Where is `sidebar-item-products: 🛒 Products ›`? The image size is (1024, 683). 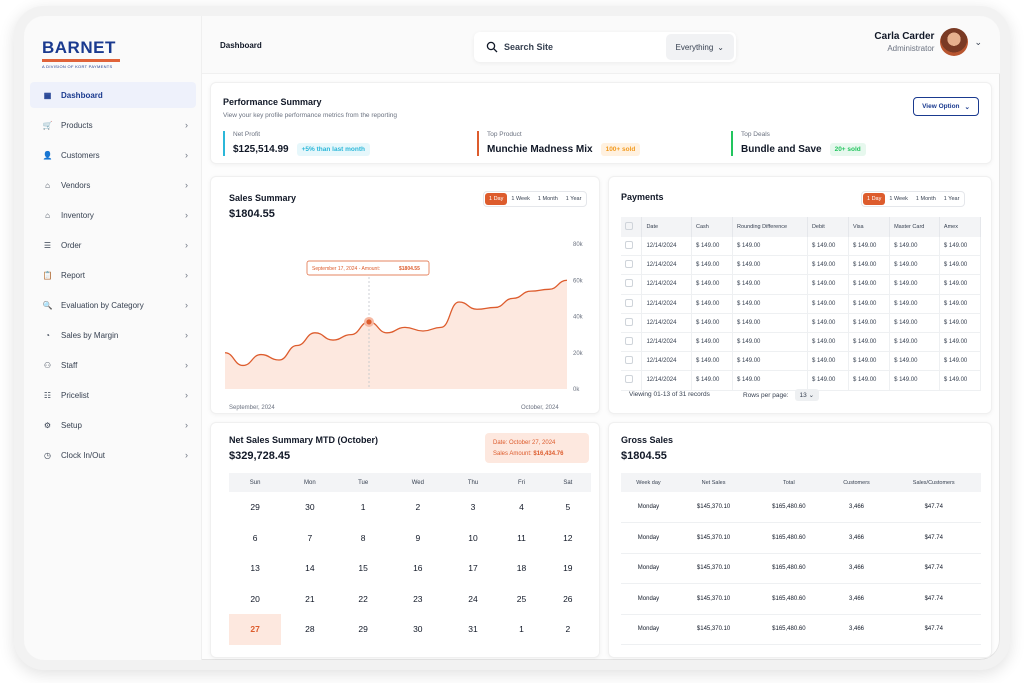 sidebar-item-products: 🛒 Products › is located at coordinates (113, 125).